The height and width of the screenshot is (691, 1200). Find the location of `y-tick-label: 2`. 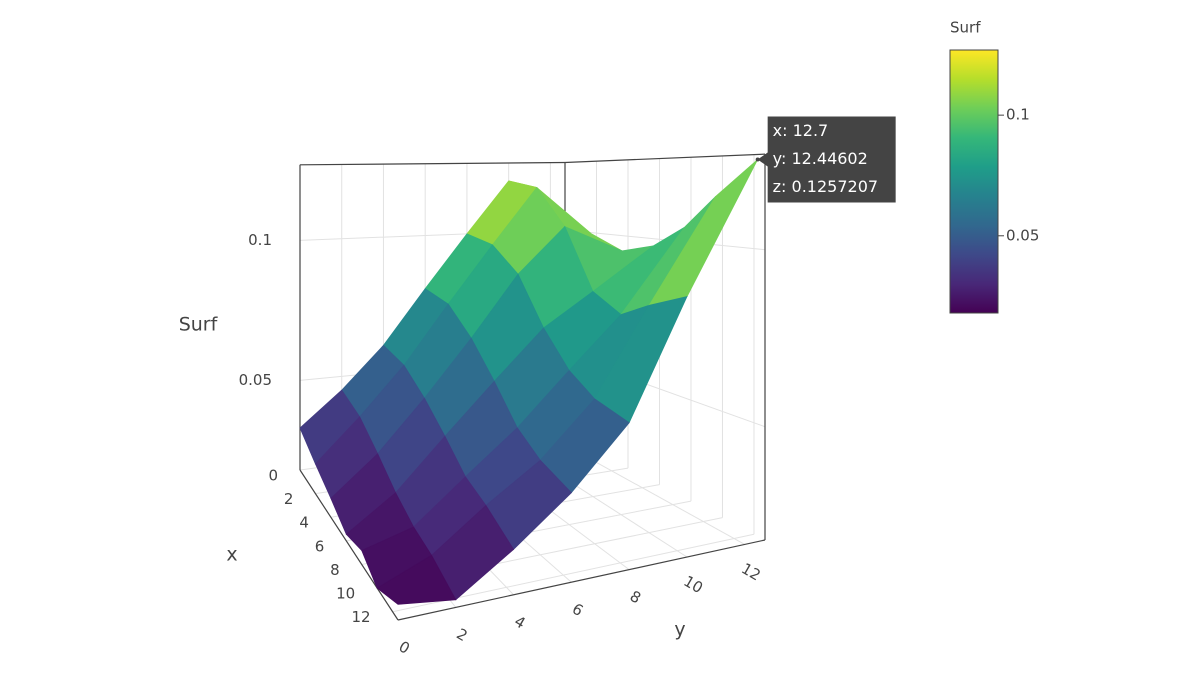

y-tick-label: 2 is located at coordinates (461, 635).